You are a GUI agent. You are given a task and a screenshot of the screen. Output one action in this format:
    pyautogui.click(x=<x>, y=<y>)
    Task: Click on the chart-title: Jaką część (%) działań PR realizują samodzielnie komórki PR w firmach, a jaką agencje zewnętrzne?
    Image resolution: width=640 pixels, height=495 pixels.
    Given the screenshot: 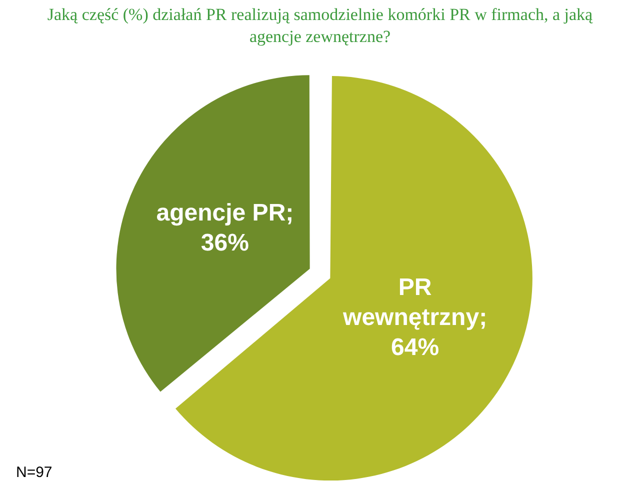 What is the action you would take?
    pyautogui.click(x=320, y=26)
    